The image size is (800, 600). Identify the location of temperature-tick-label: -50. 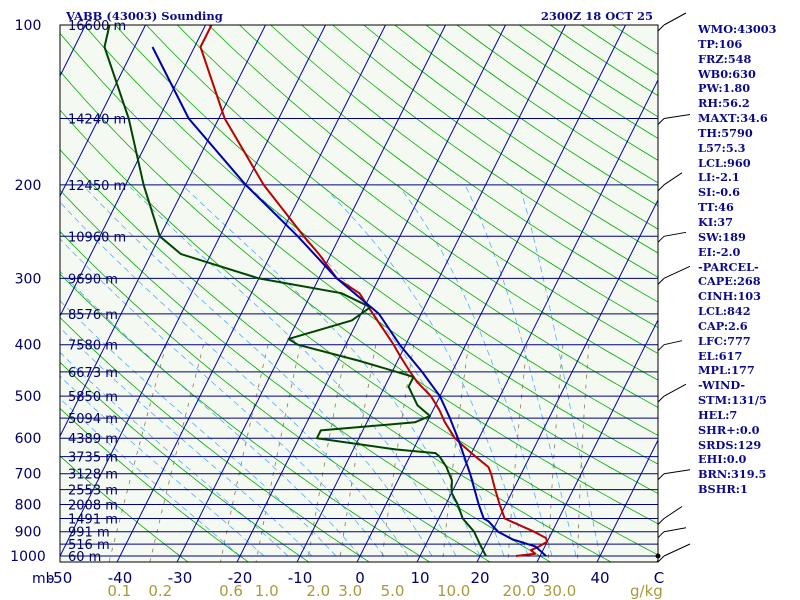
(60, 578).